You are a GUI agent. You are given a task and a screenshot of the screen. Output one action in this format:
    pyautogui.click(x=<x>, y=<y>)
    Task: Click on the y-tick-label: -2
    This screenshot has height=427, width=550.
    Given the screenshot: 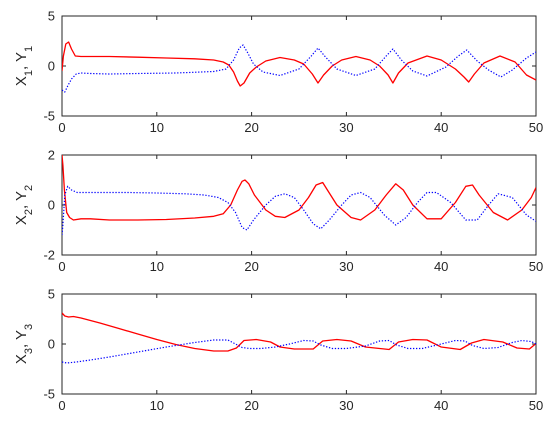 What is the action you would take?
    pyautogui.click(x=49, y=255)
    